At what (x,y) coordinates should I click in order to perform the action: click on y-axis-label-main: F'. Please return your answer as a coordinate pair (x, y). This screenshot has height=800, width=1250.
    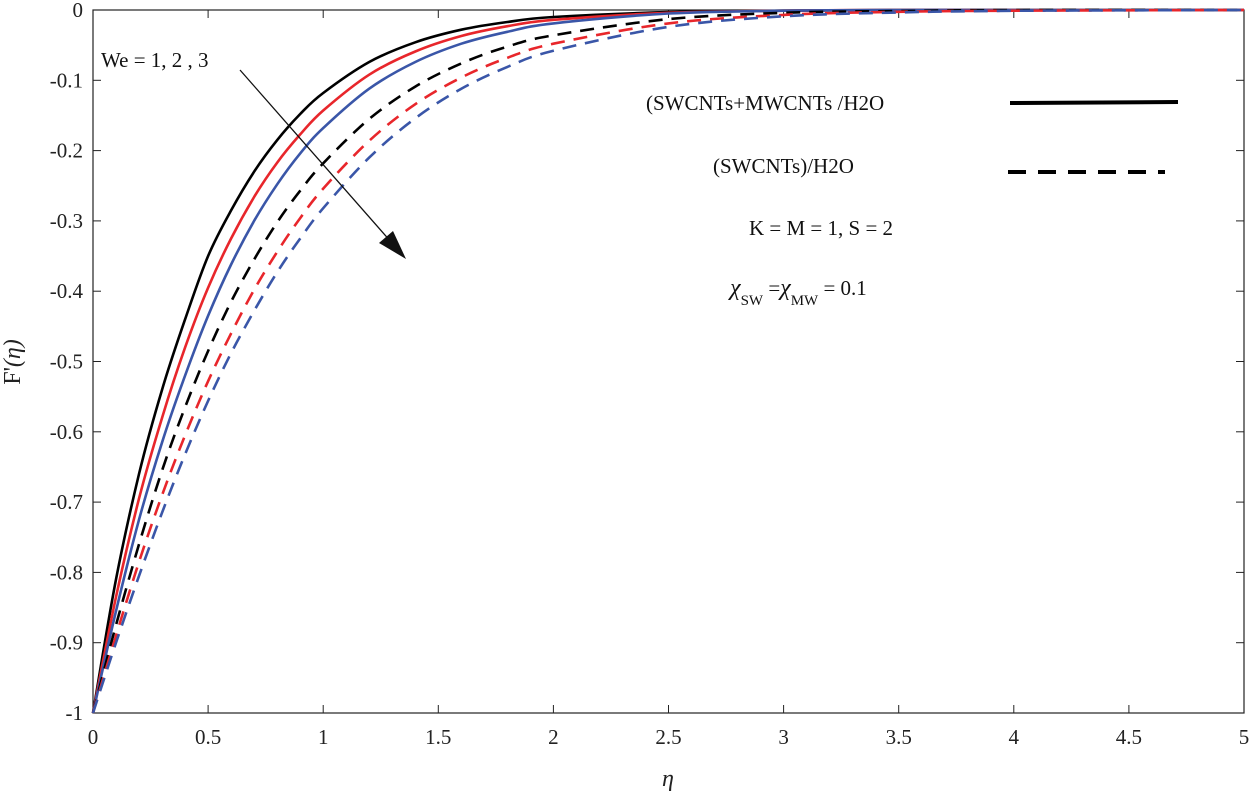
    Looking at the image, I should click on (13, 376).